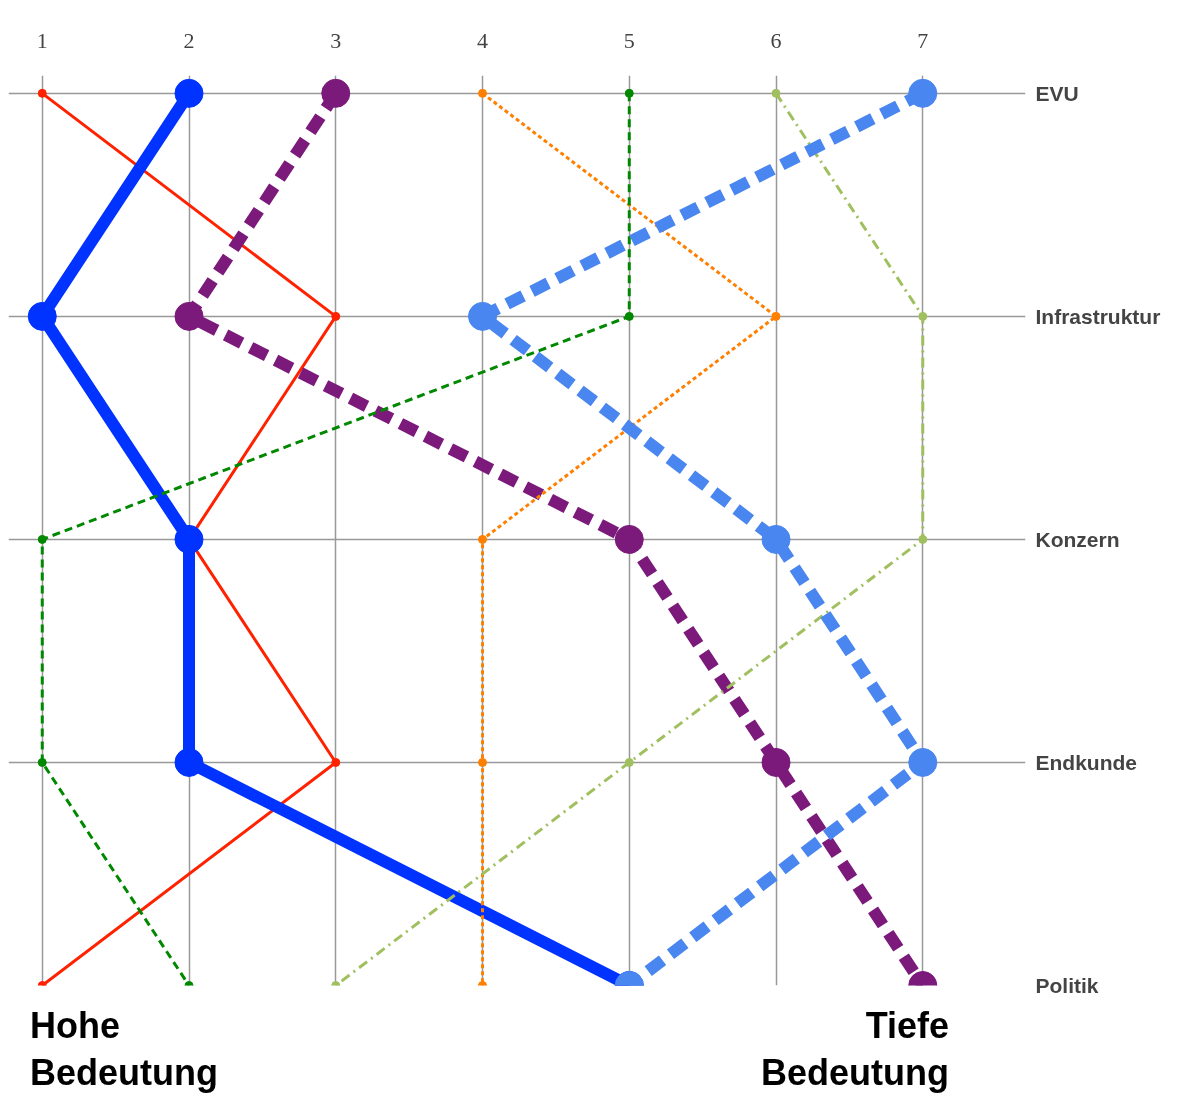 This screenshot has width=1188, height=1098. I want to click on x-tick-label: 3, so click(336, 40).